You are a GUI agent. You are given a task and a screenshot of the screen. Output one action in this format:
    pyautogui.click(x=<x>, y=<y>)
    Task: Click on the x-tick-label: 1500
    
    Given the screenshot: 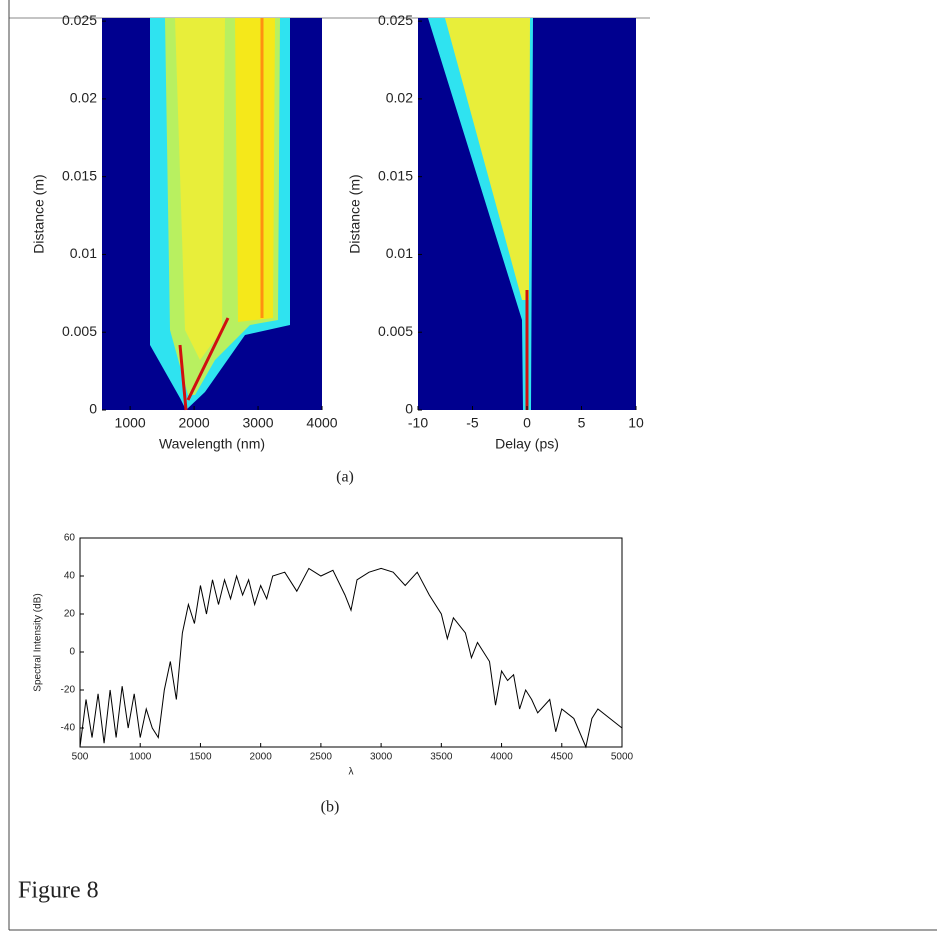 What is the action you would take?
    pyautogui.click(x=200, y=757)
    